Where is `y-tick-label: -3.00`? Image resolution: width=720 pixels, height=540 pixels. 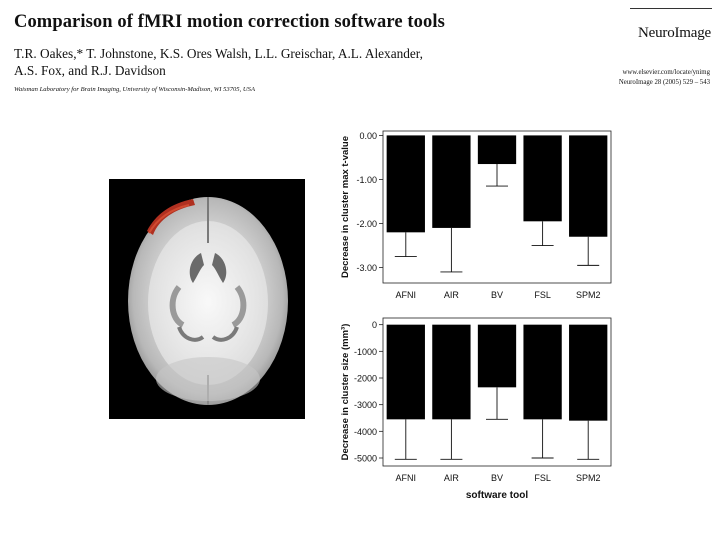 y-tick-label: -3.00 is located at coordinates (366, 268).